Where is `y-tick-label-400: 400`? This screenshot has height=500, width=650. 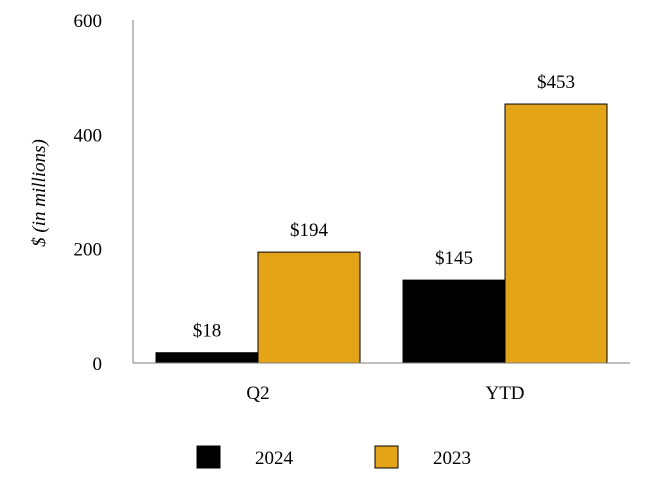
y-tick-label-400: 400 is located at coordinates (88, 135).